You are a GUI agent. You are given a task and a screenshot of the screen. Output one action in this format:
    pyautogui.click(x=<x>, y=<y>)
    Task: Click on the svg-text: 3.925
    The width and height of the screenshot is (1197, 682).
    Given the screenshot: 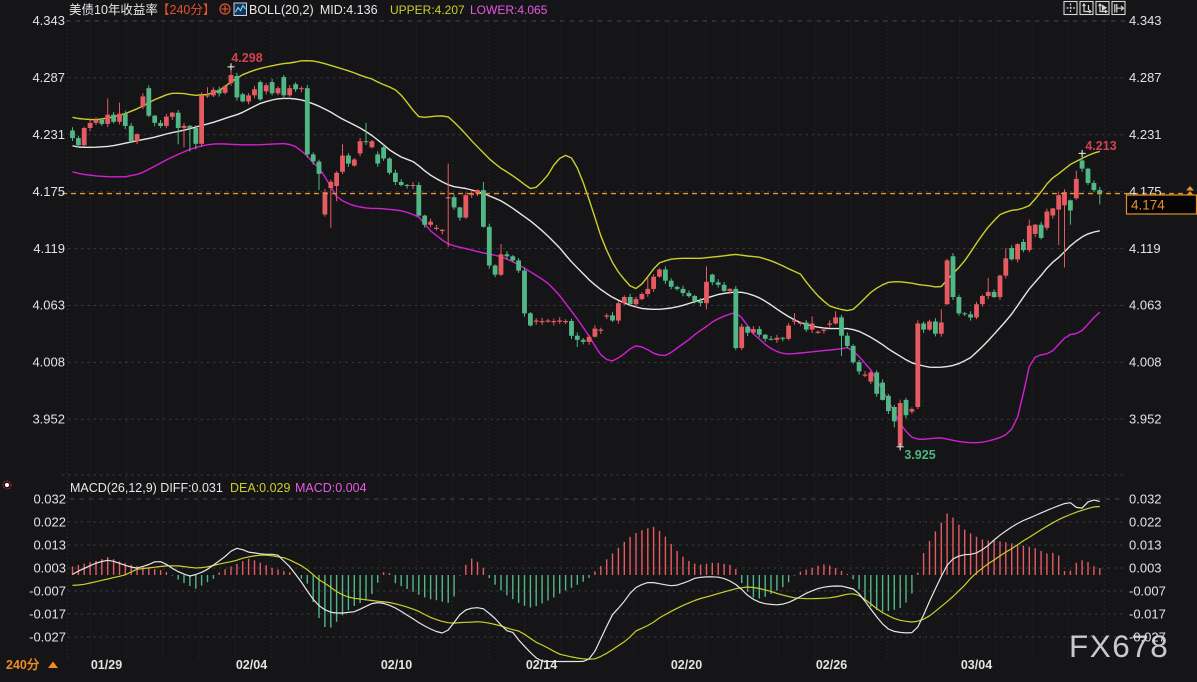 What is the action you would take?
    pyautogui.click(x=919, y=455)
    